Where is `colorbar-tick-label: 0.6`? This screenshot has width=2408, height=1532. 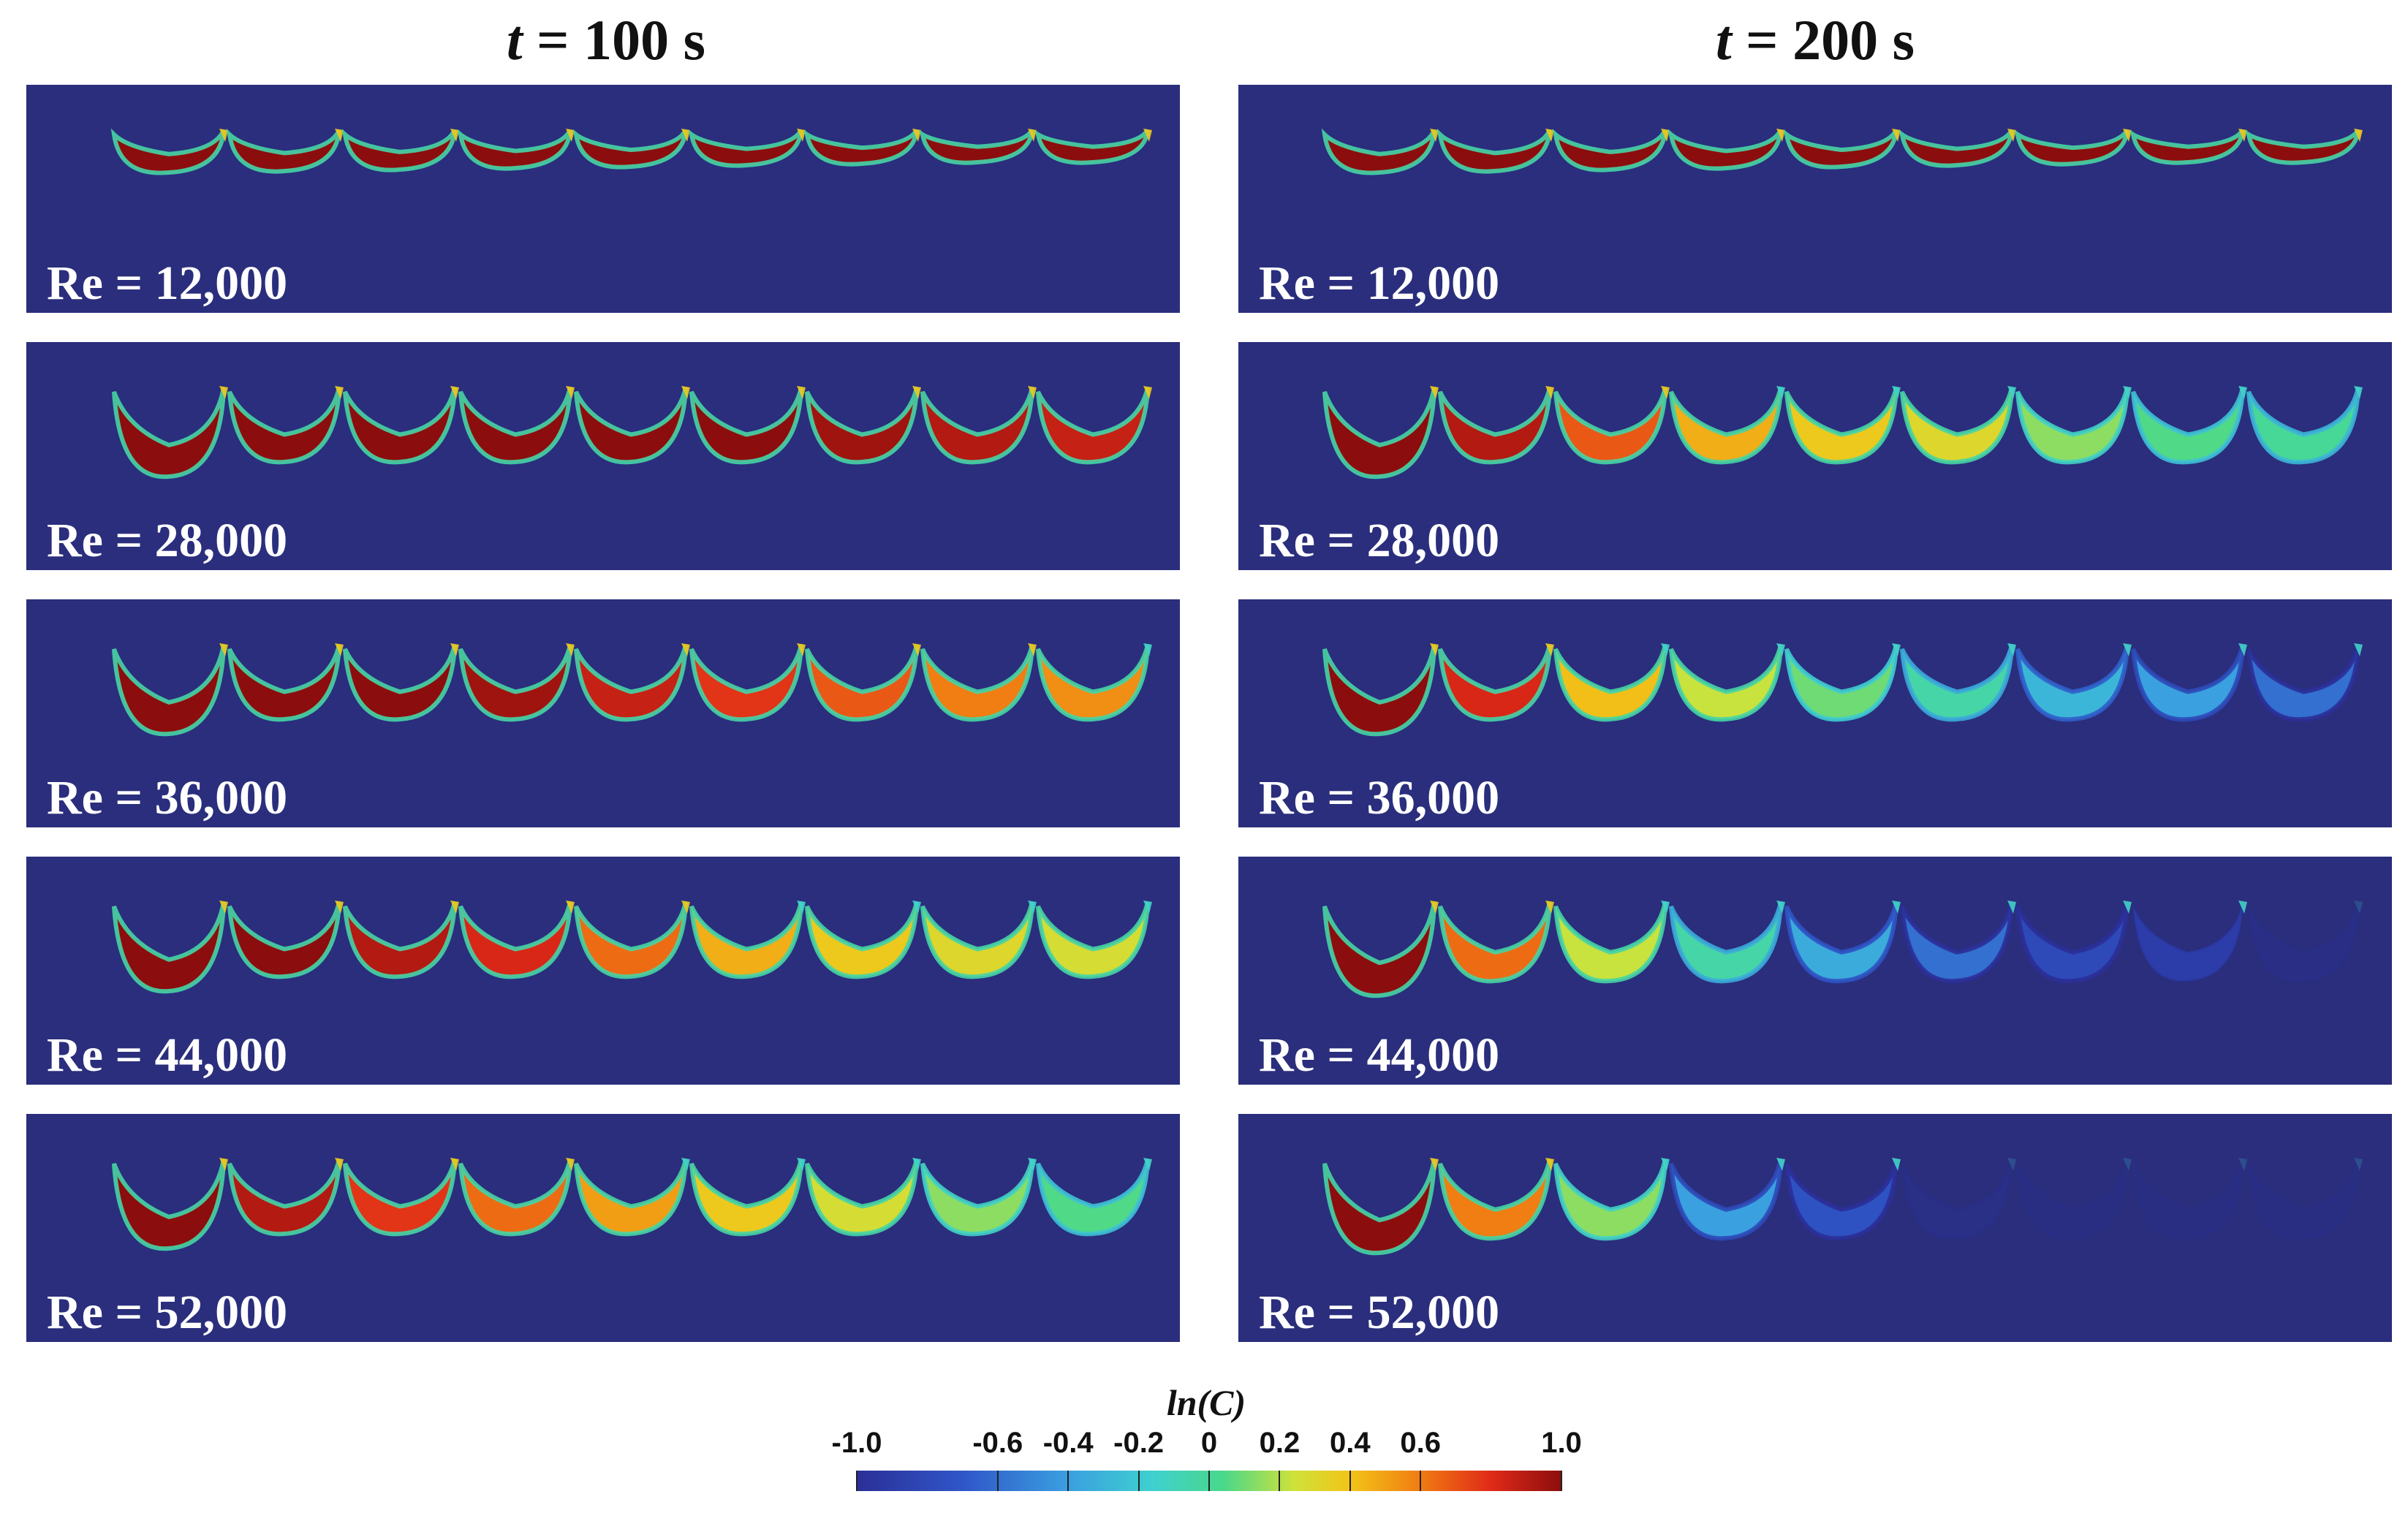 colorbar-tick-label: 0.6 is located at coordinates (1421, 1443).